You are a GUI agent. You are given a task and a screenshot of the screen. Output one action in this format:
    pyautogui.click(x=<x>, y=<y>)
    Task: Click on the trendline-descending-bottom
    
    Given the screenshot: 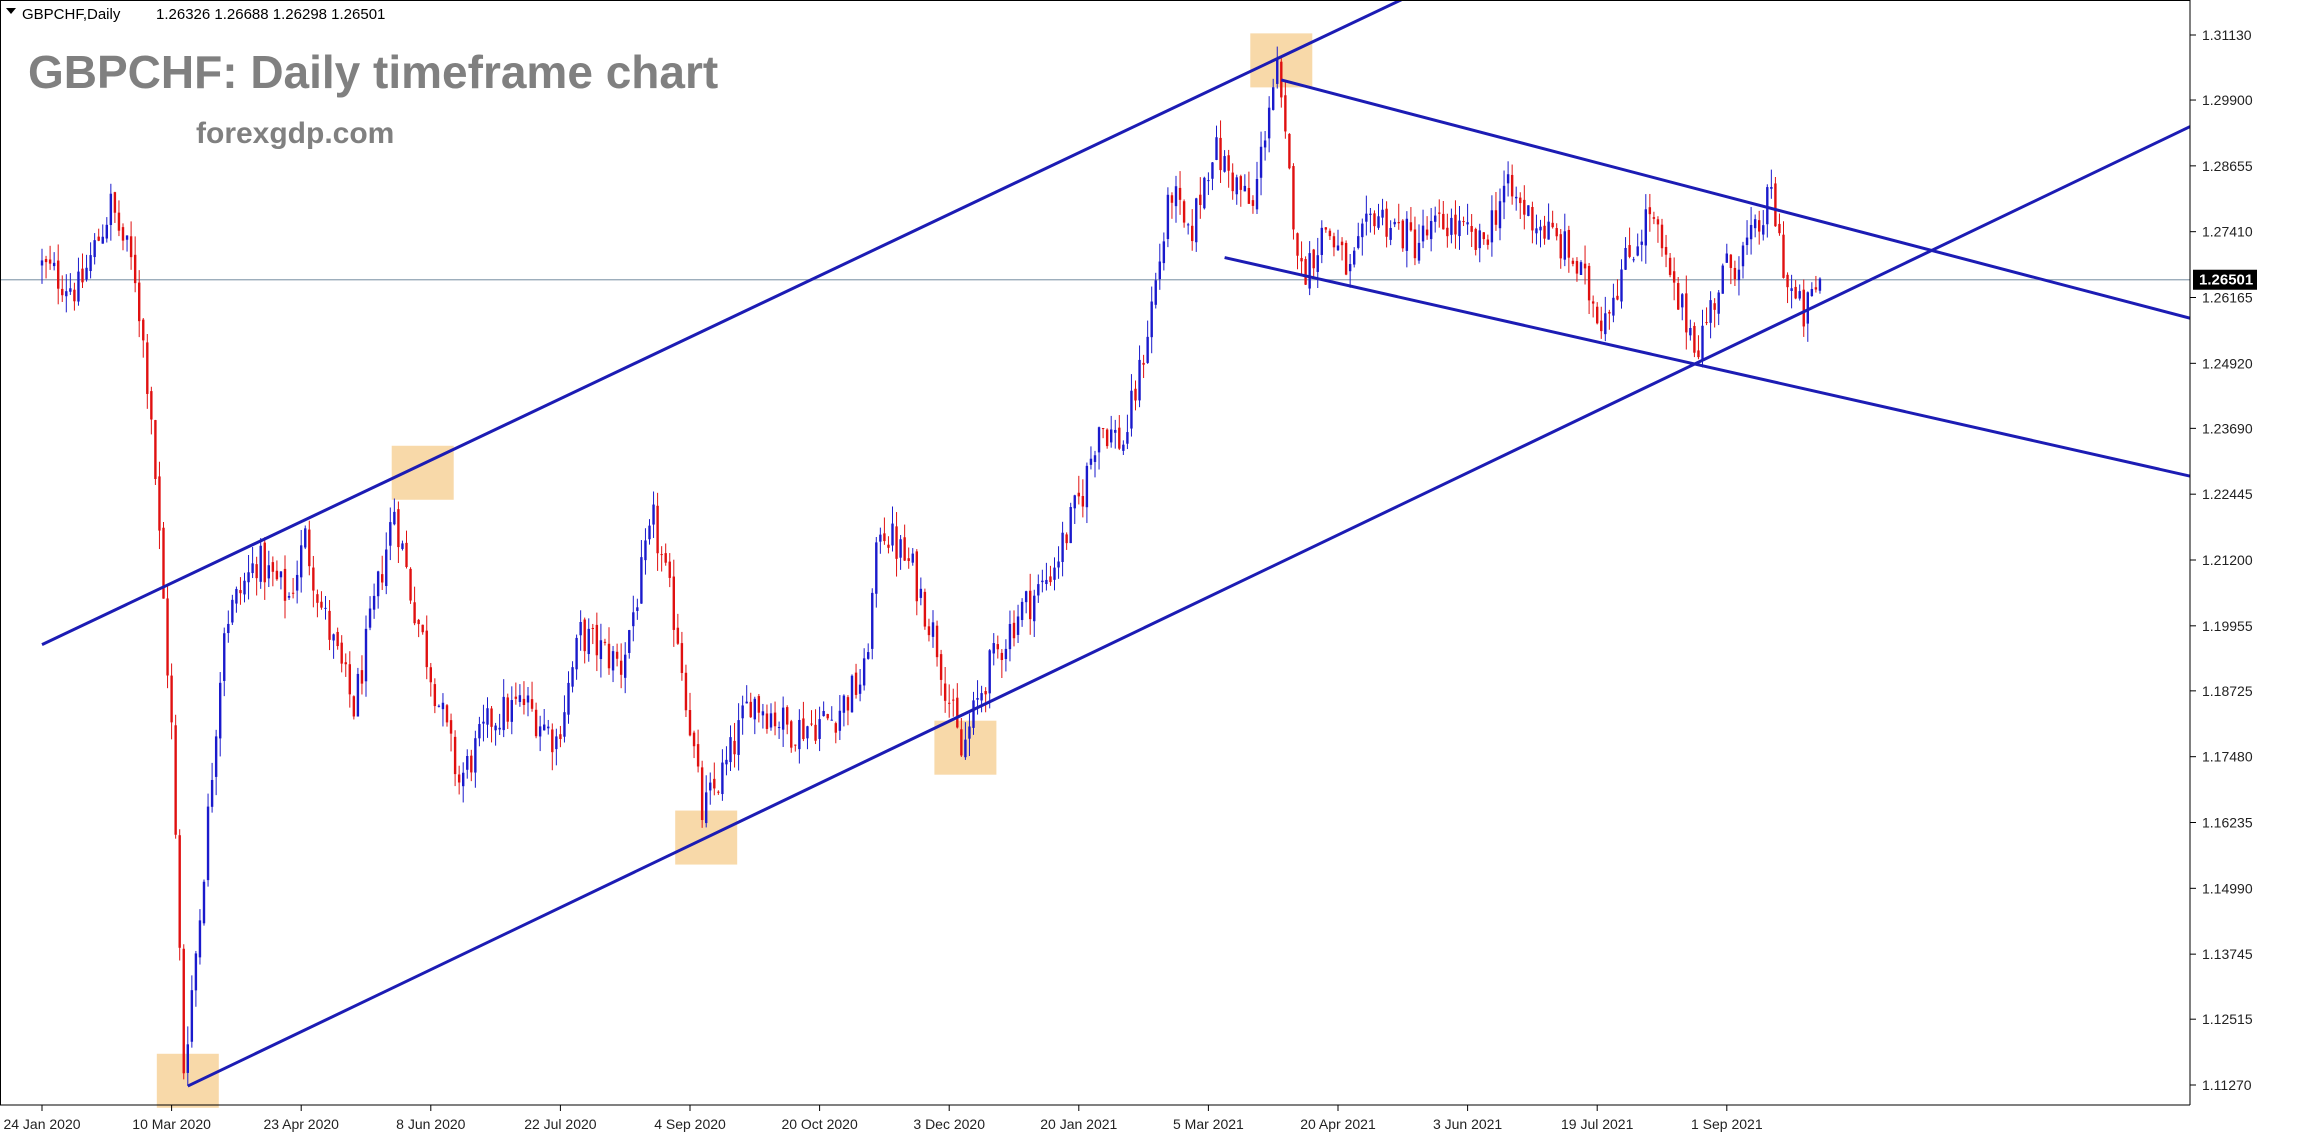 What is the action you would take?
    pyautogui.click(x=1735, y=372)
    